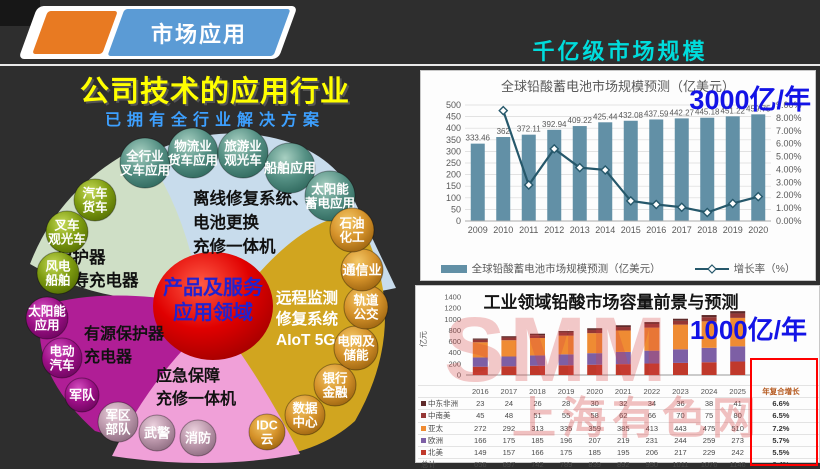  Describe the element at coordinates (366, 314) in the screenshot. I see `svg-text: 公交` at that location.